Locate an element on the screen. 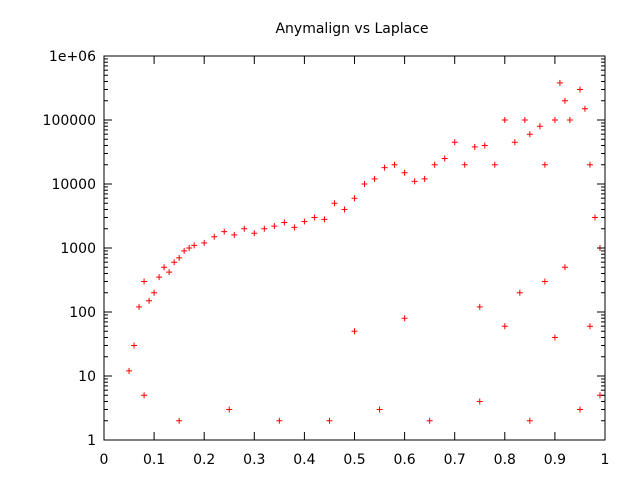  x-tick-label: 0 is located at coordinates (104, 460).